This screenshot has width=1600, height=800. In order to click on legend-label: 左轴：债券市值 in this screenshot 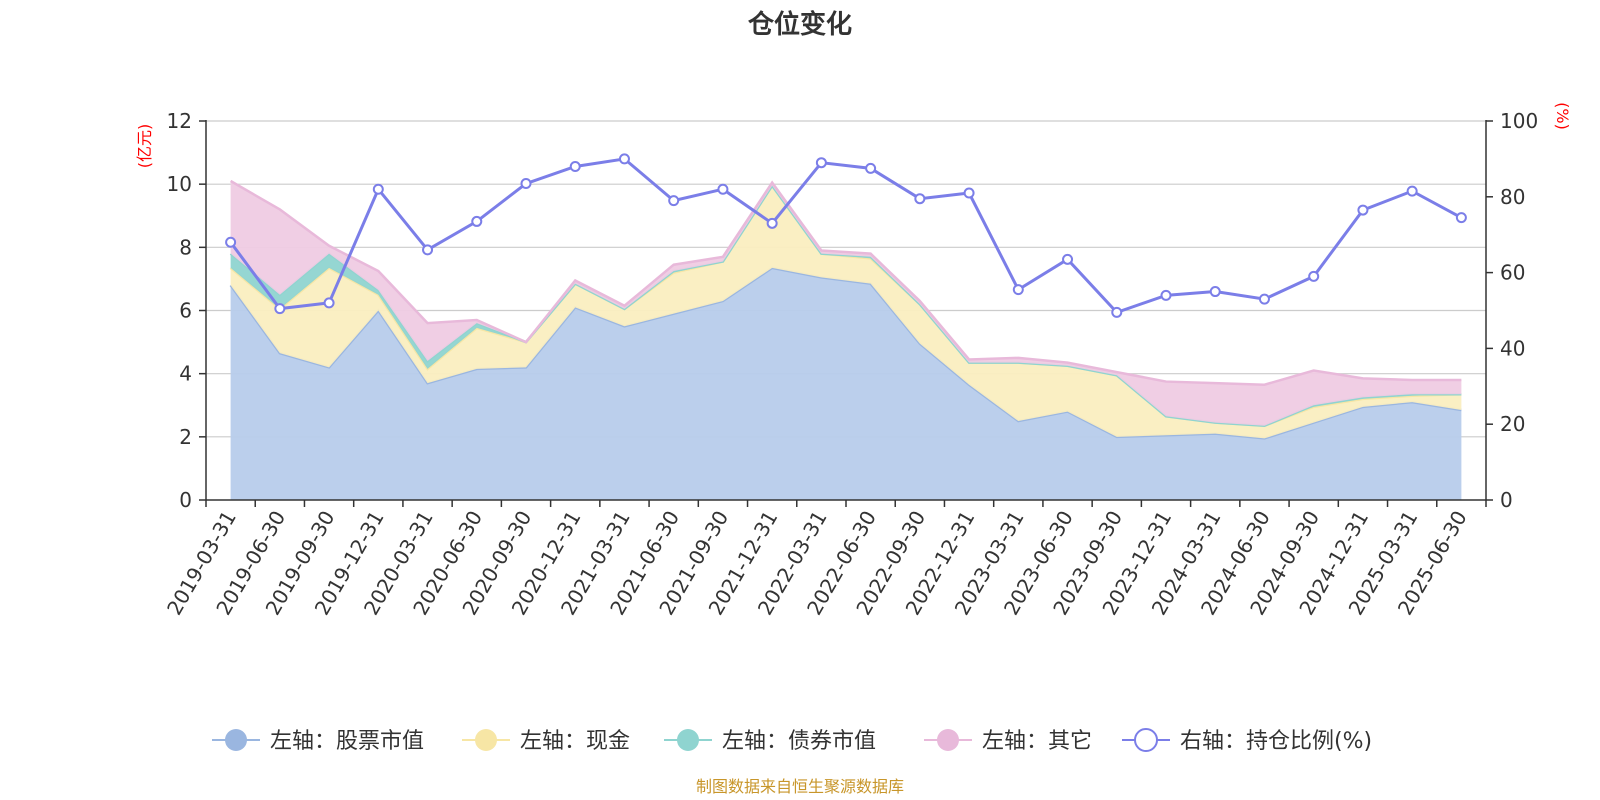, I will do `click(799, 741)`.